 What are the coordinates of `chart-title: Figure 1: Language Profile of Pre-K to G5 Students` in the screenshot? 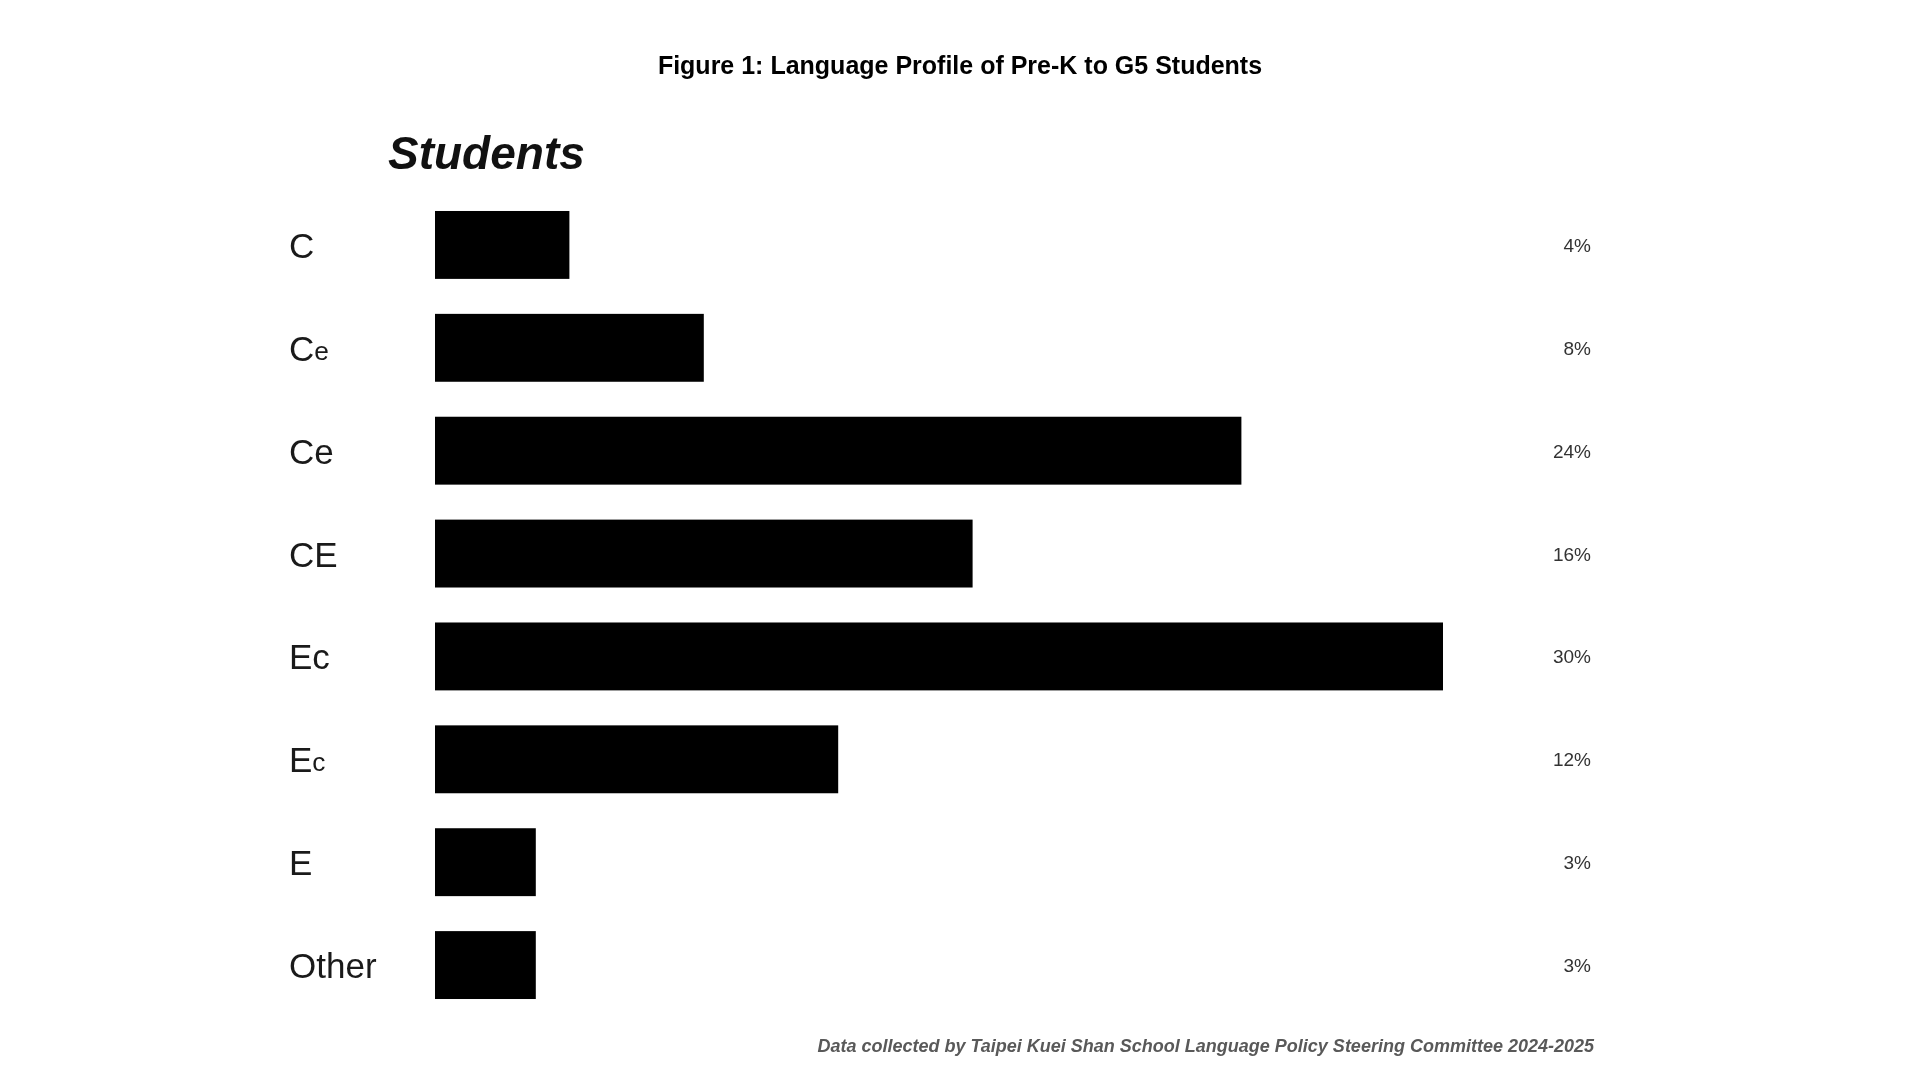 It's located at (960, 65).